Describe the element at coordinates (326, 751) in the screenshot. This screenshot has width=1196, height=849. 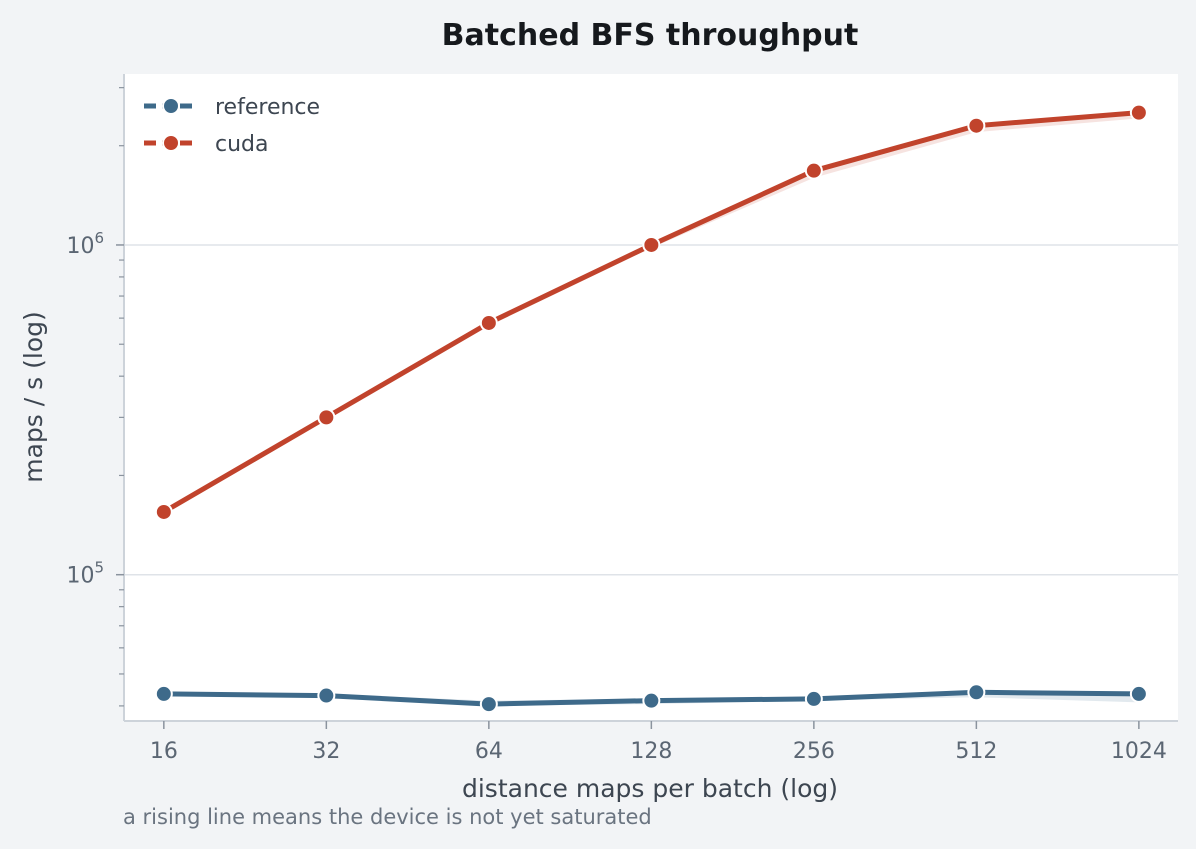
I see `x-tick-label: 32` at that location.